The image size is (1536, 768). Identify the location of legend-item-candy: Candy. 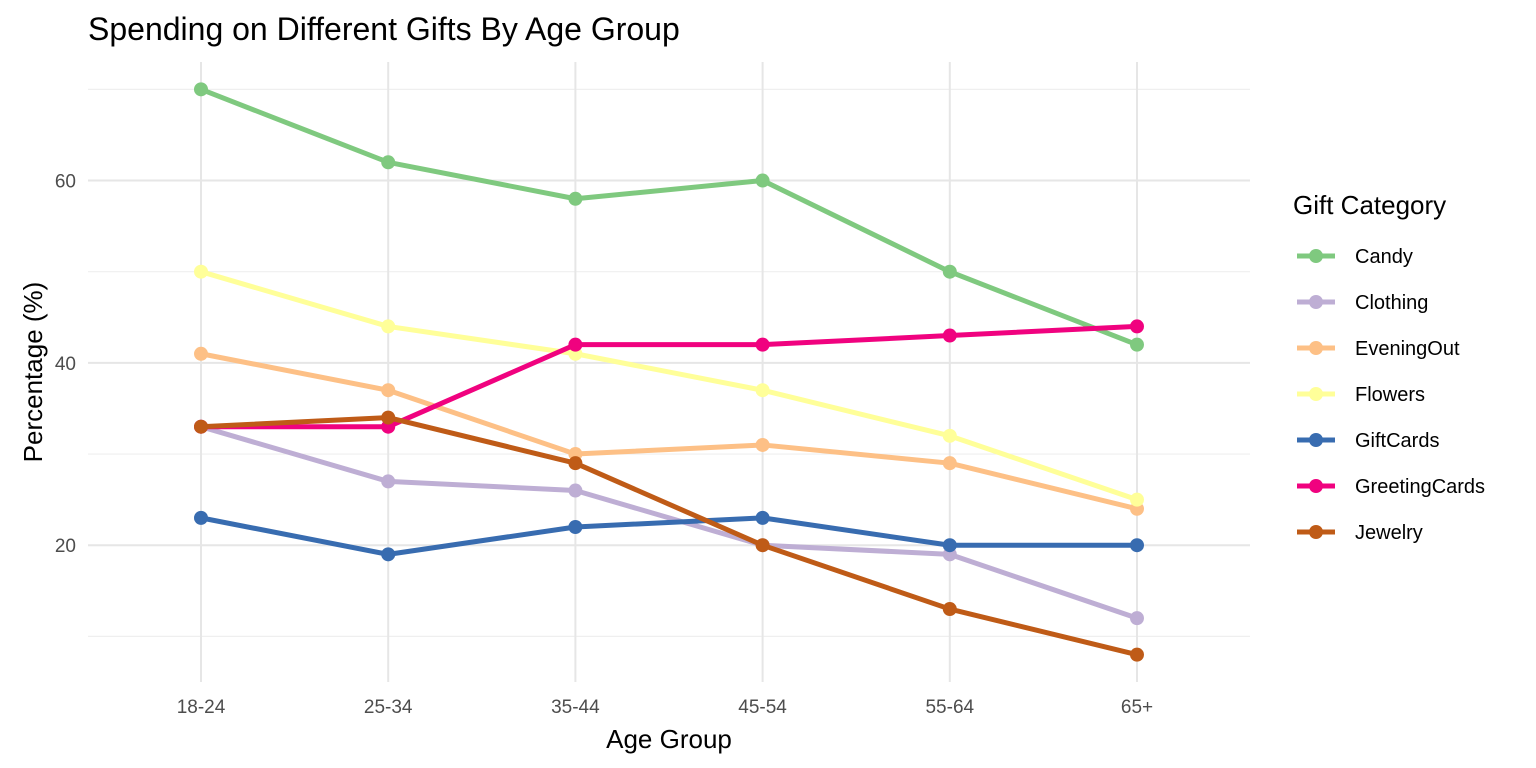
(1355, 257).